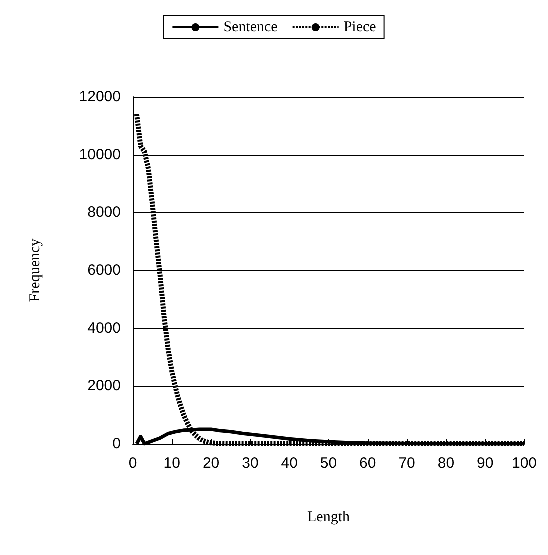 The width and height of the screenshot is (548, 555). I want to click on x-tick-label: 20, so click(211, 463).